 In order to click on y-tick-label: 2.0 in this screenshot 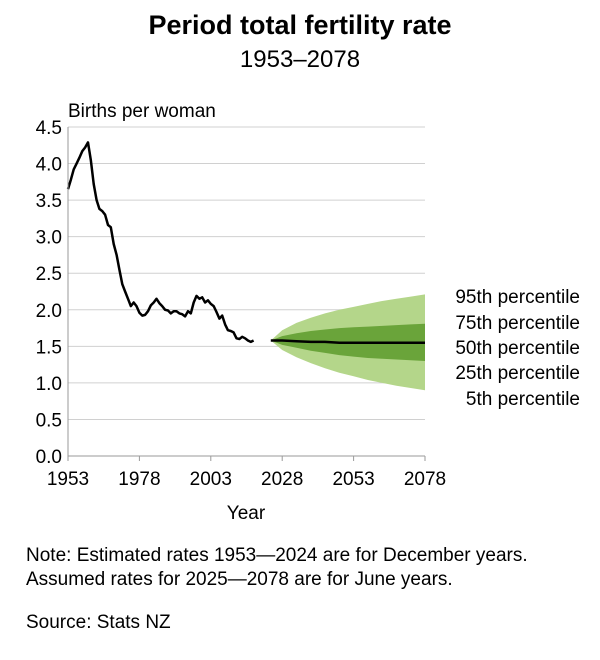, I will do `click(49, 311)`.